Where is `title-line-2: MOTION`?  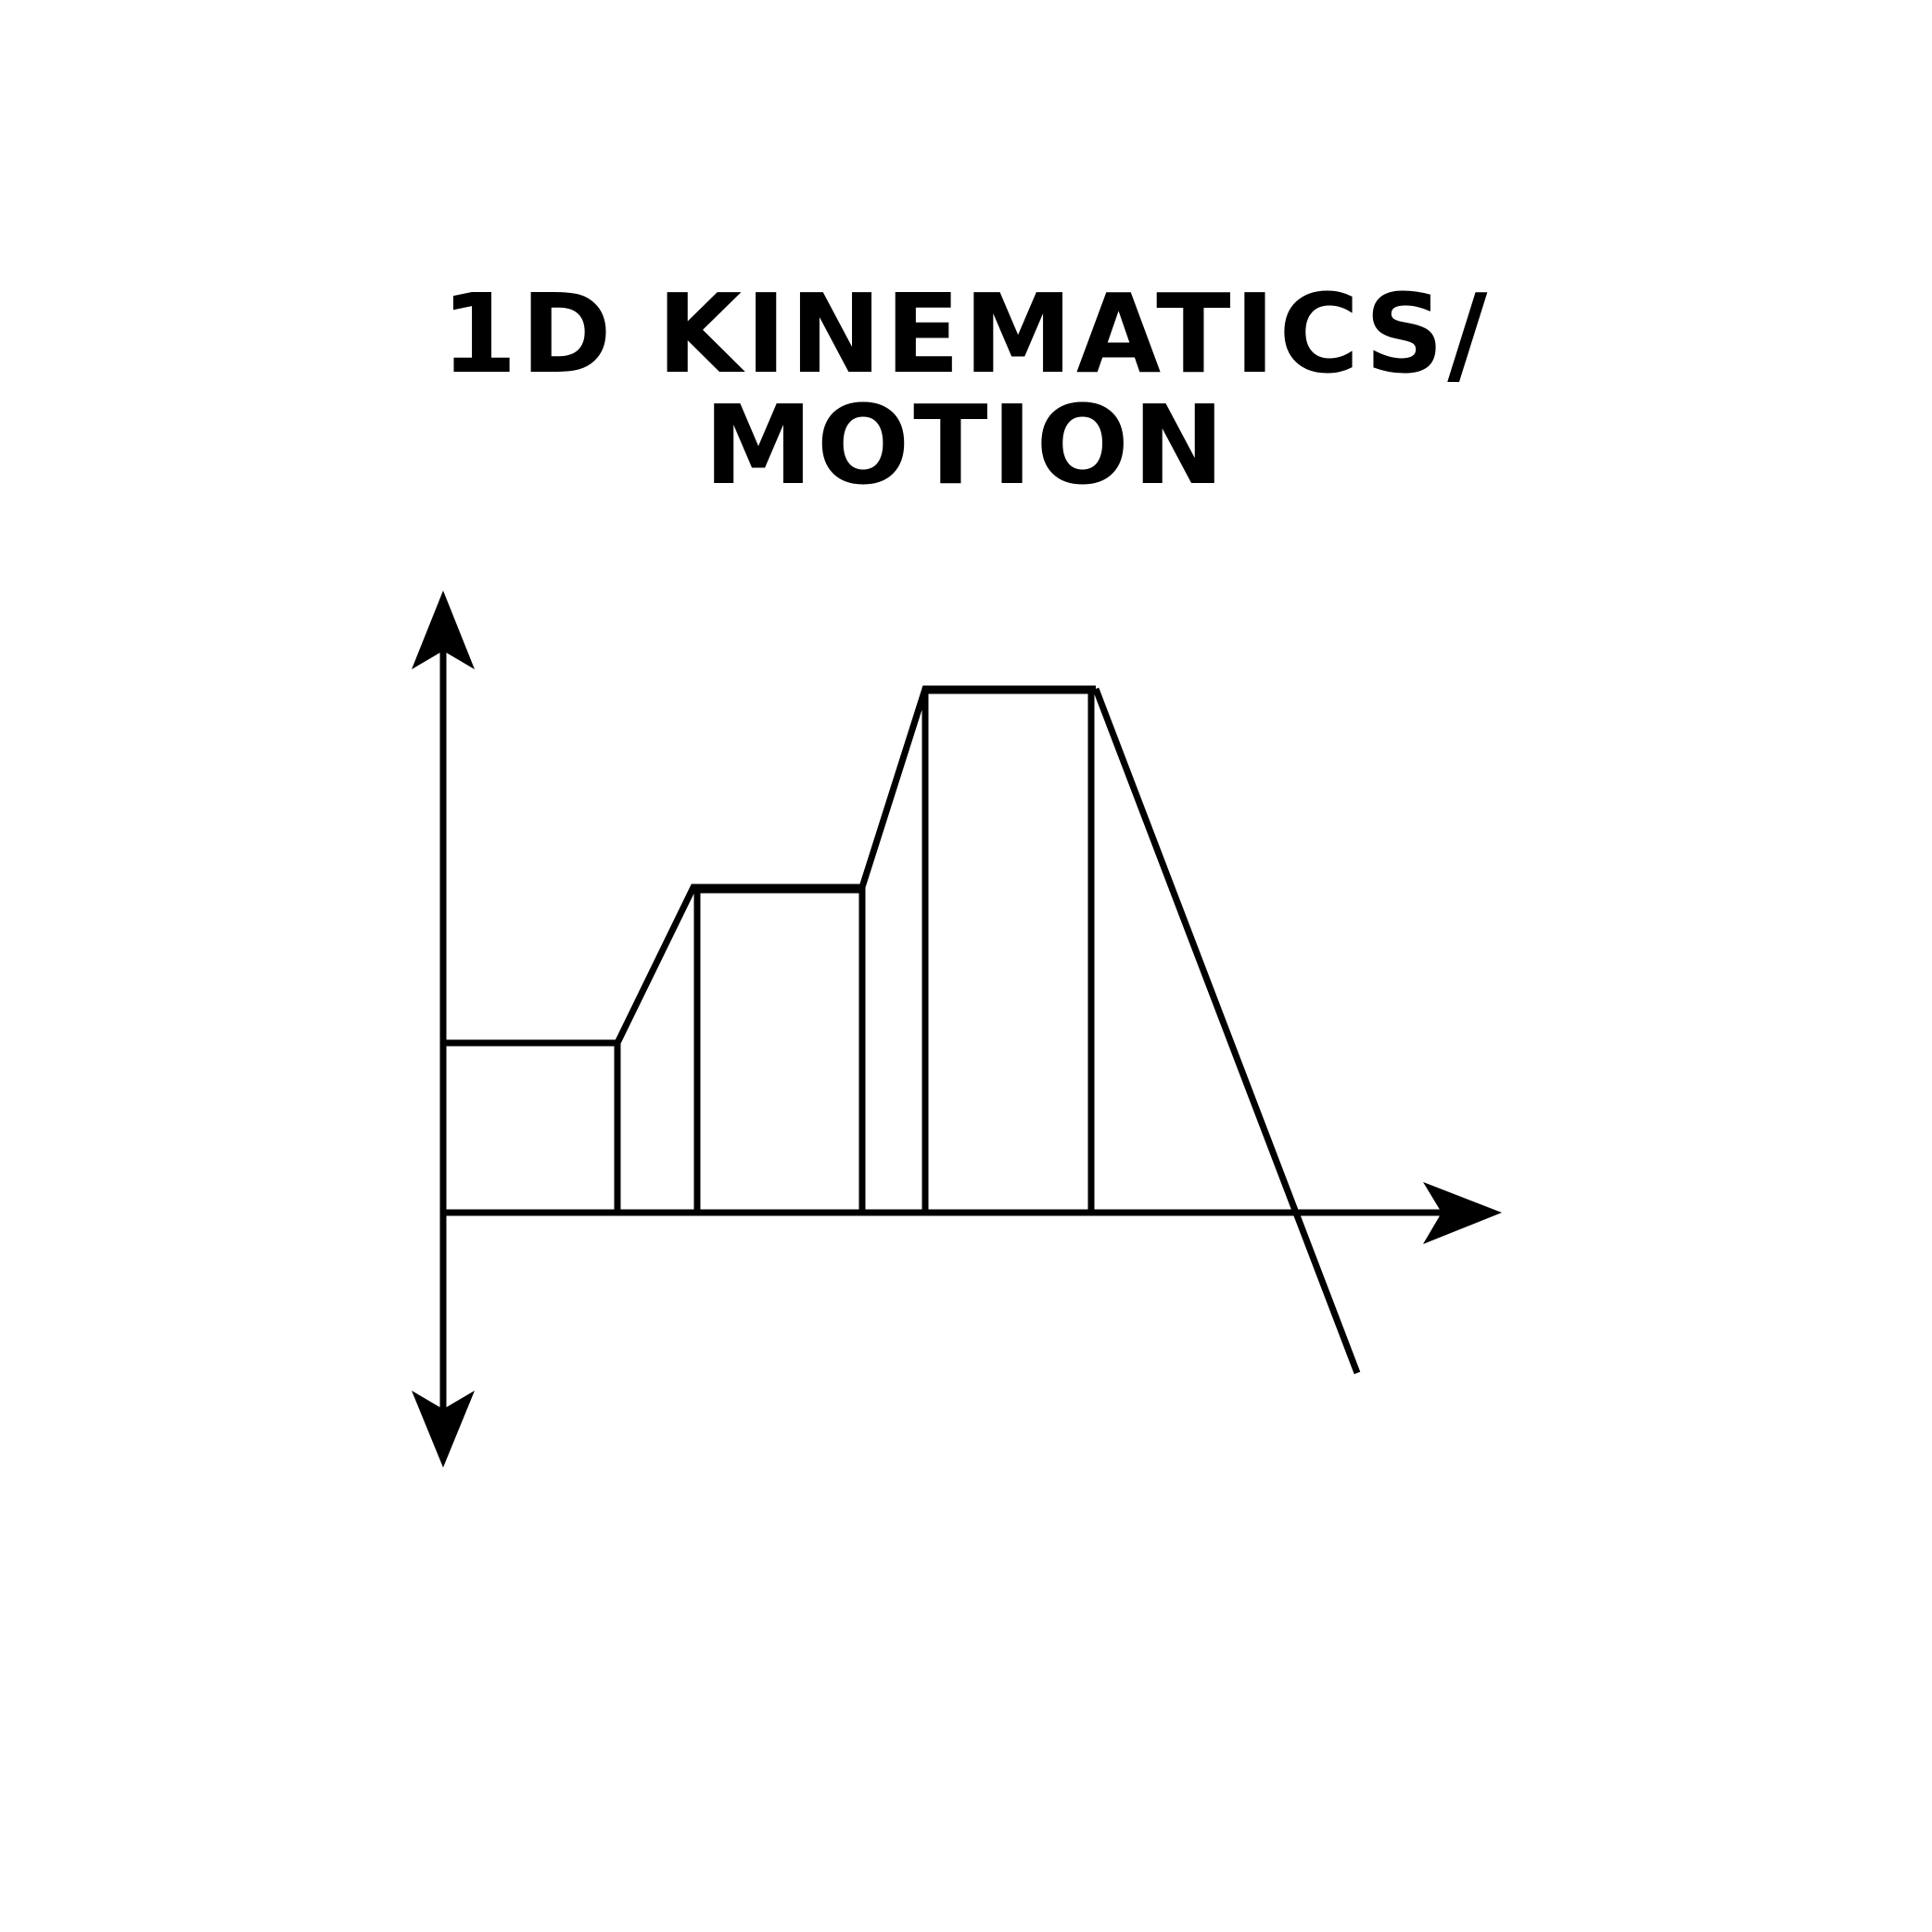 title-line-2: MOTION is located at coordinates (966, 445).